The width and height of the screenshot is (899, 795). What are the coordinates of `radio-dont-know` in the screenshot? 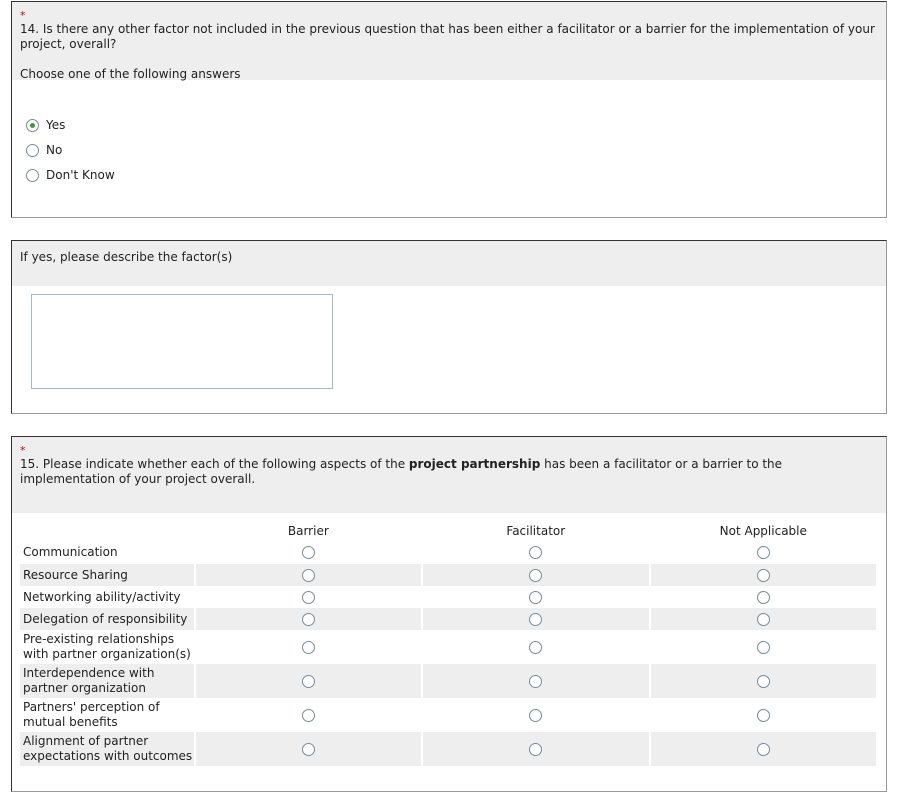 It's located at (32, 175).